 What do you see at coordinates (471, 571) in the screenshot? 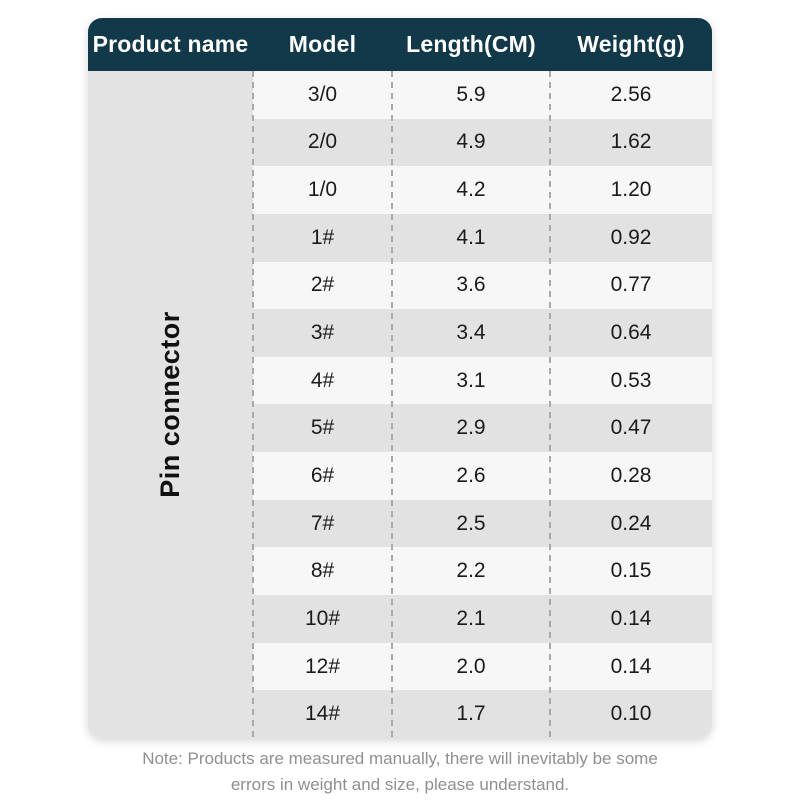
I see `length-cell: 2.2` at bounding box center [471, 571].